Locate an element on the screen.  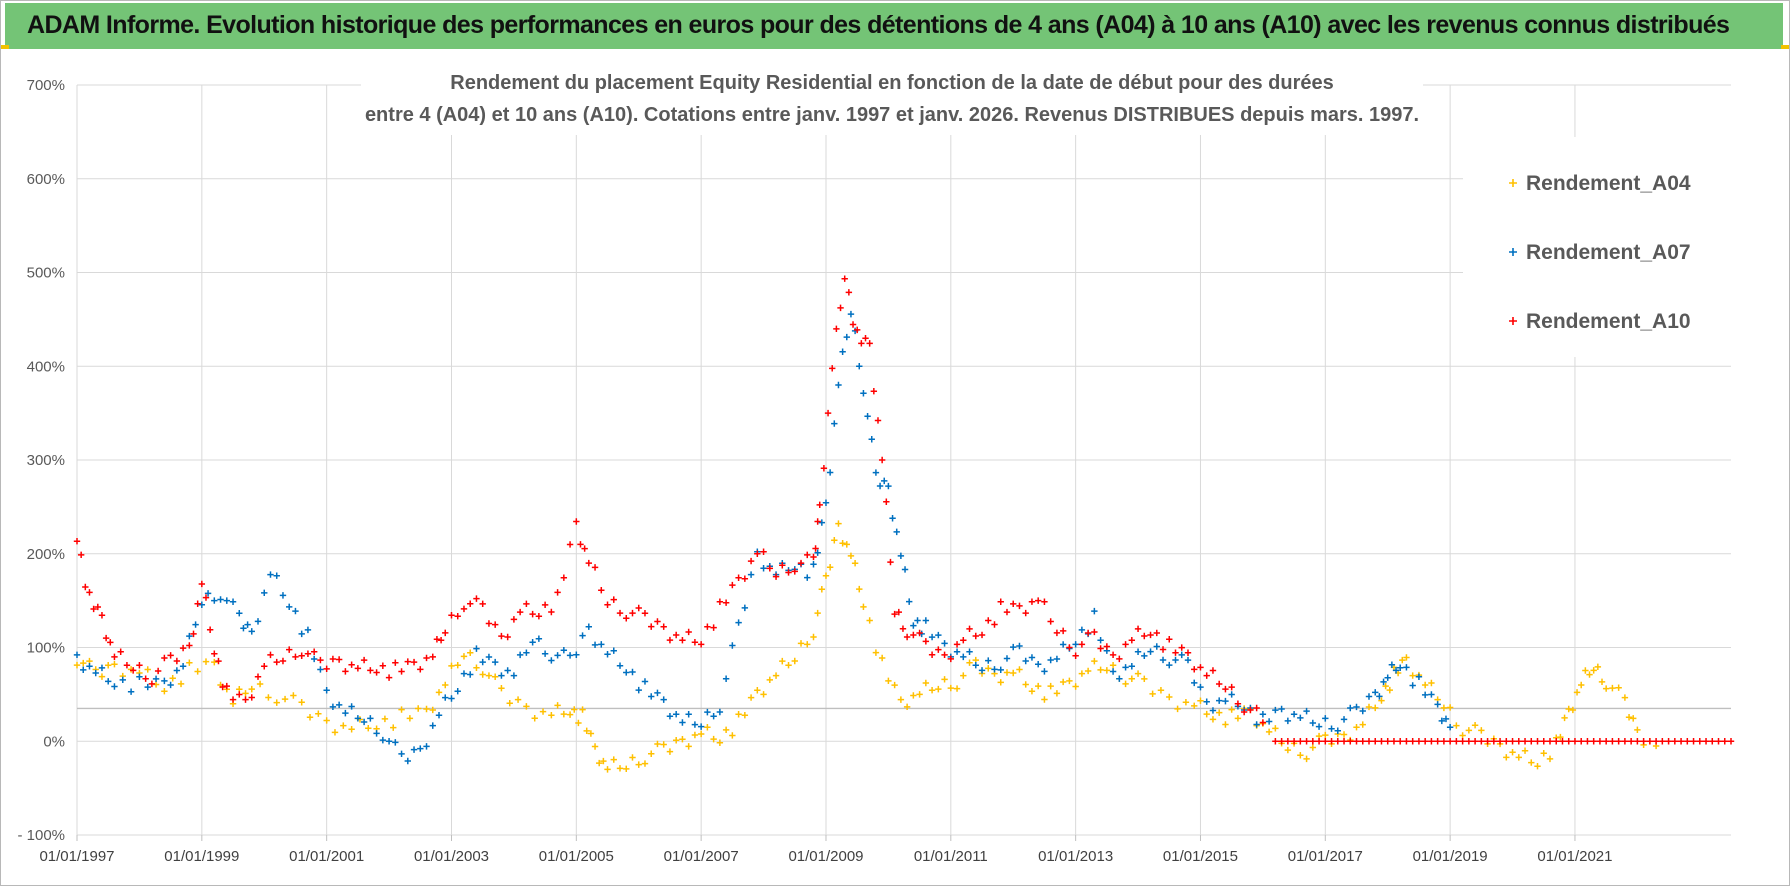
x-tick-label: 01/01/2017 is located at coordinates (1325, 856).